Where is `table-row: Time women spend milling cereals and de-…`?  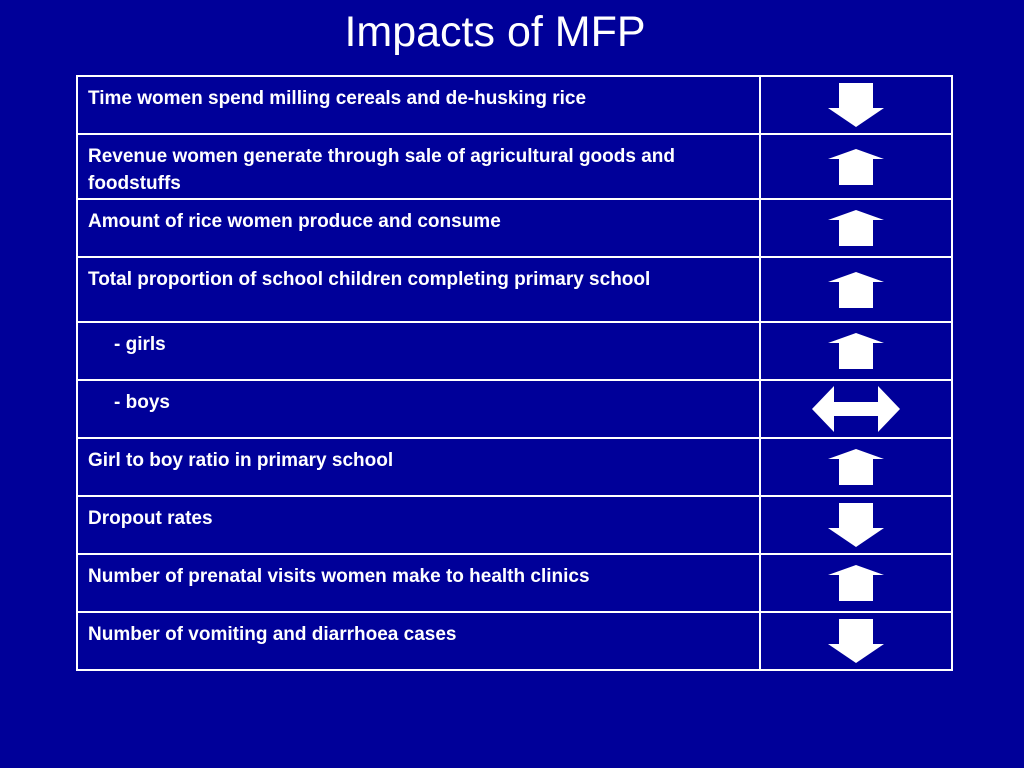 table-row: Time women spend milling cereals and de-… is located at coordinates (514, 105).